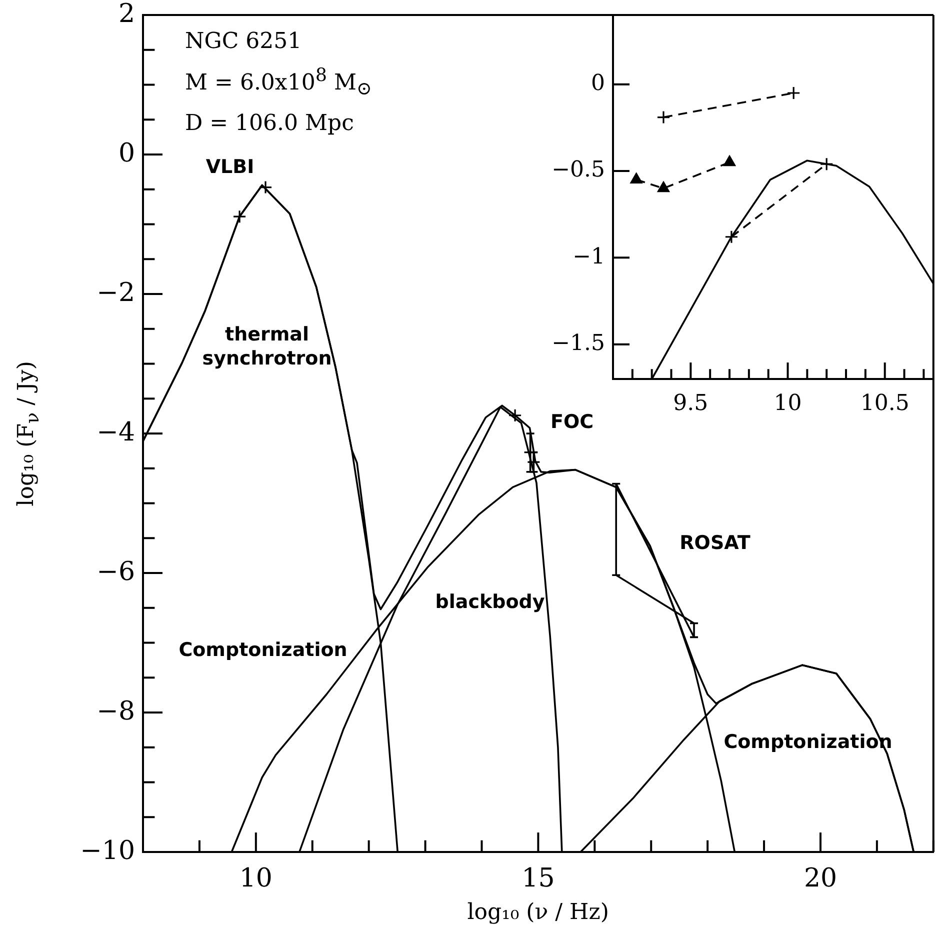 This screenshot has height=943, width=941. I want to click on y-tick-label: −0.5, so click(578, 170).